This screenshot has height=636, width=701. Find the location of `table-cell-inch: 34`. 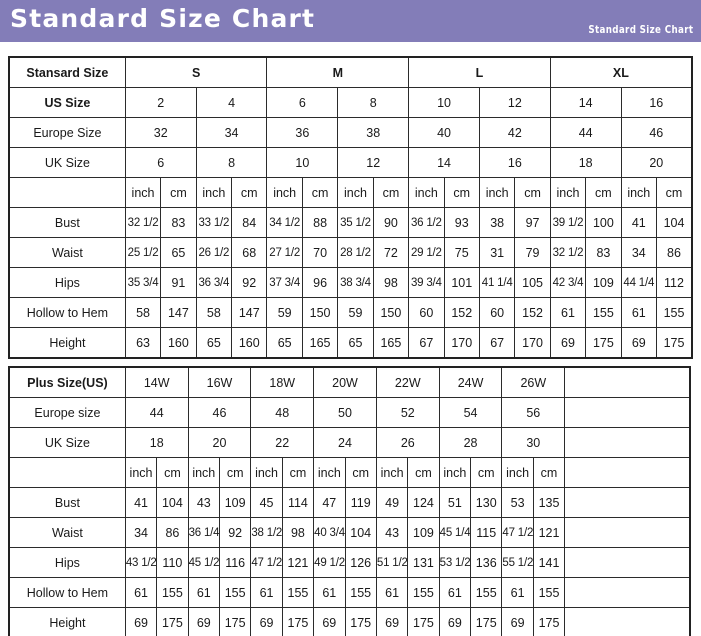

table-cell-inch: 34 is located at coordinates (141, 532).